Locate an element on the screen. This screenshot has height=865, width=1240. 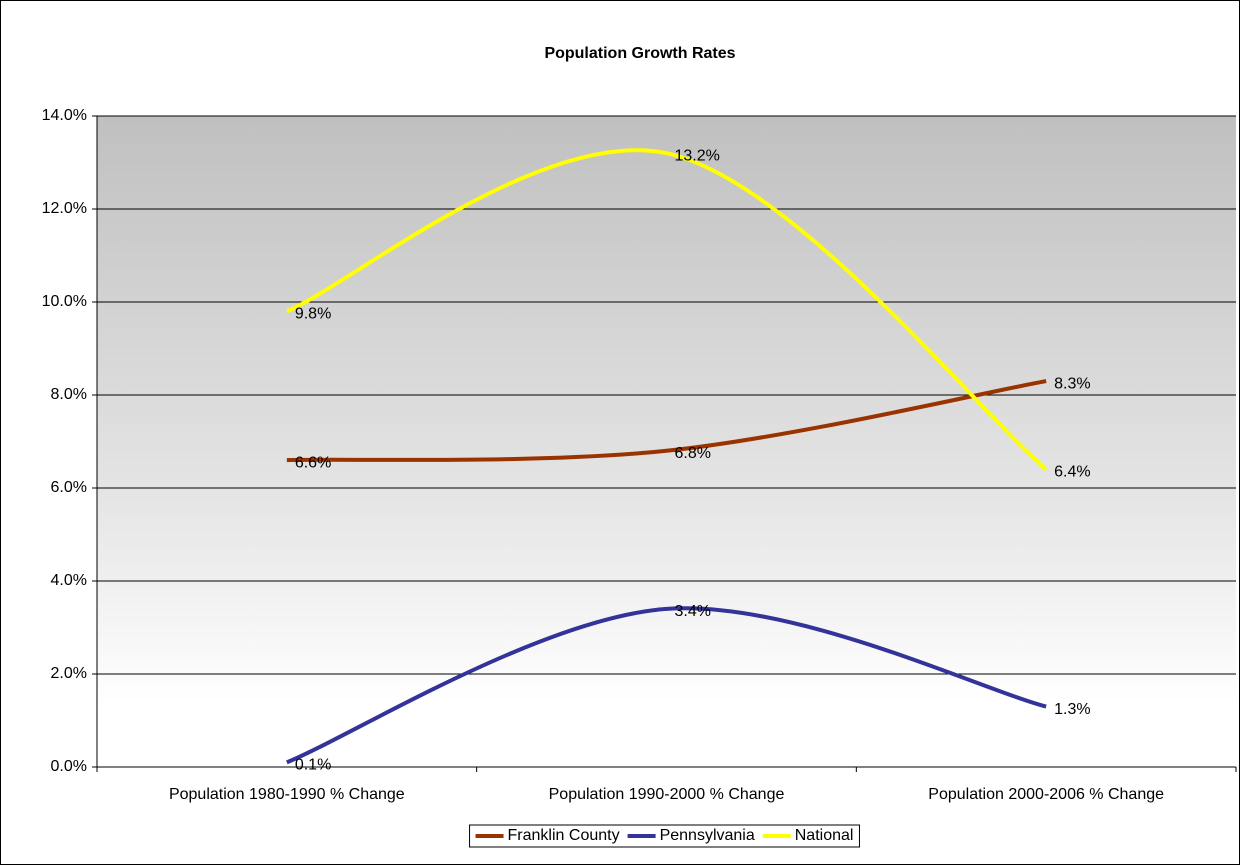
data-label: 13.2% is located at coordinates (697, 155).